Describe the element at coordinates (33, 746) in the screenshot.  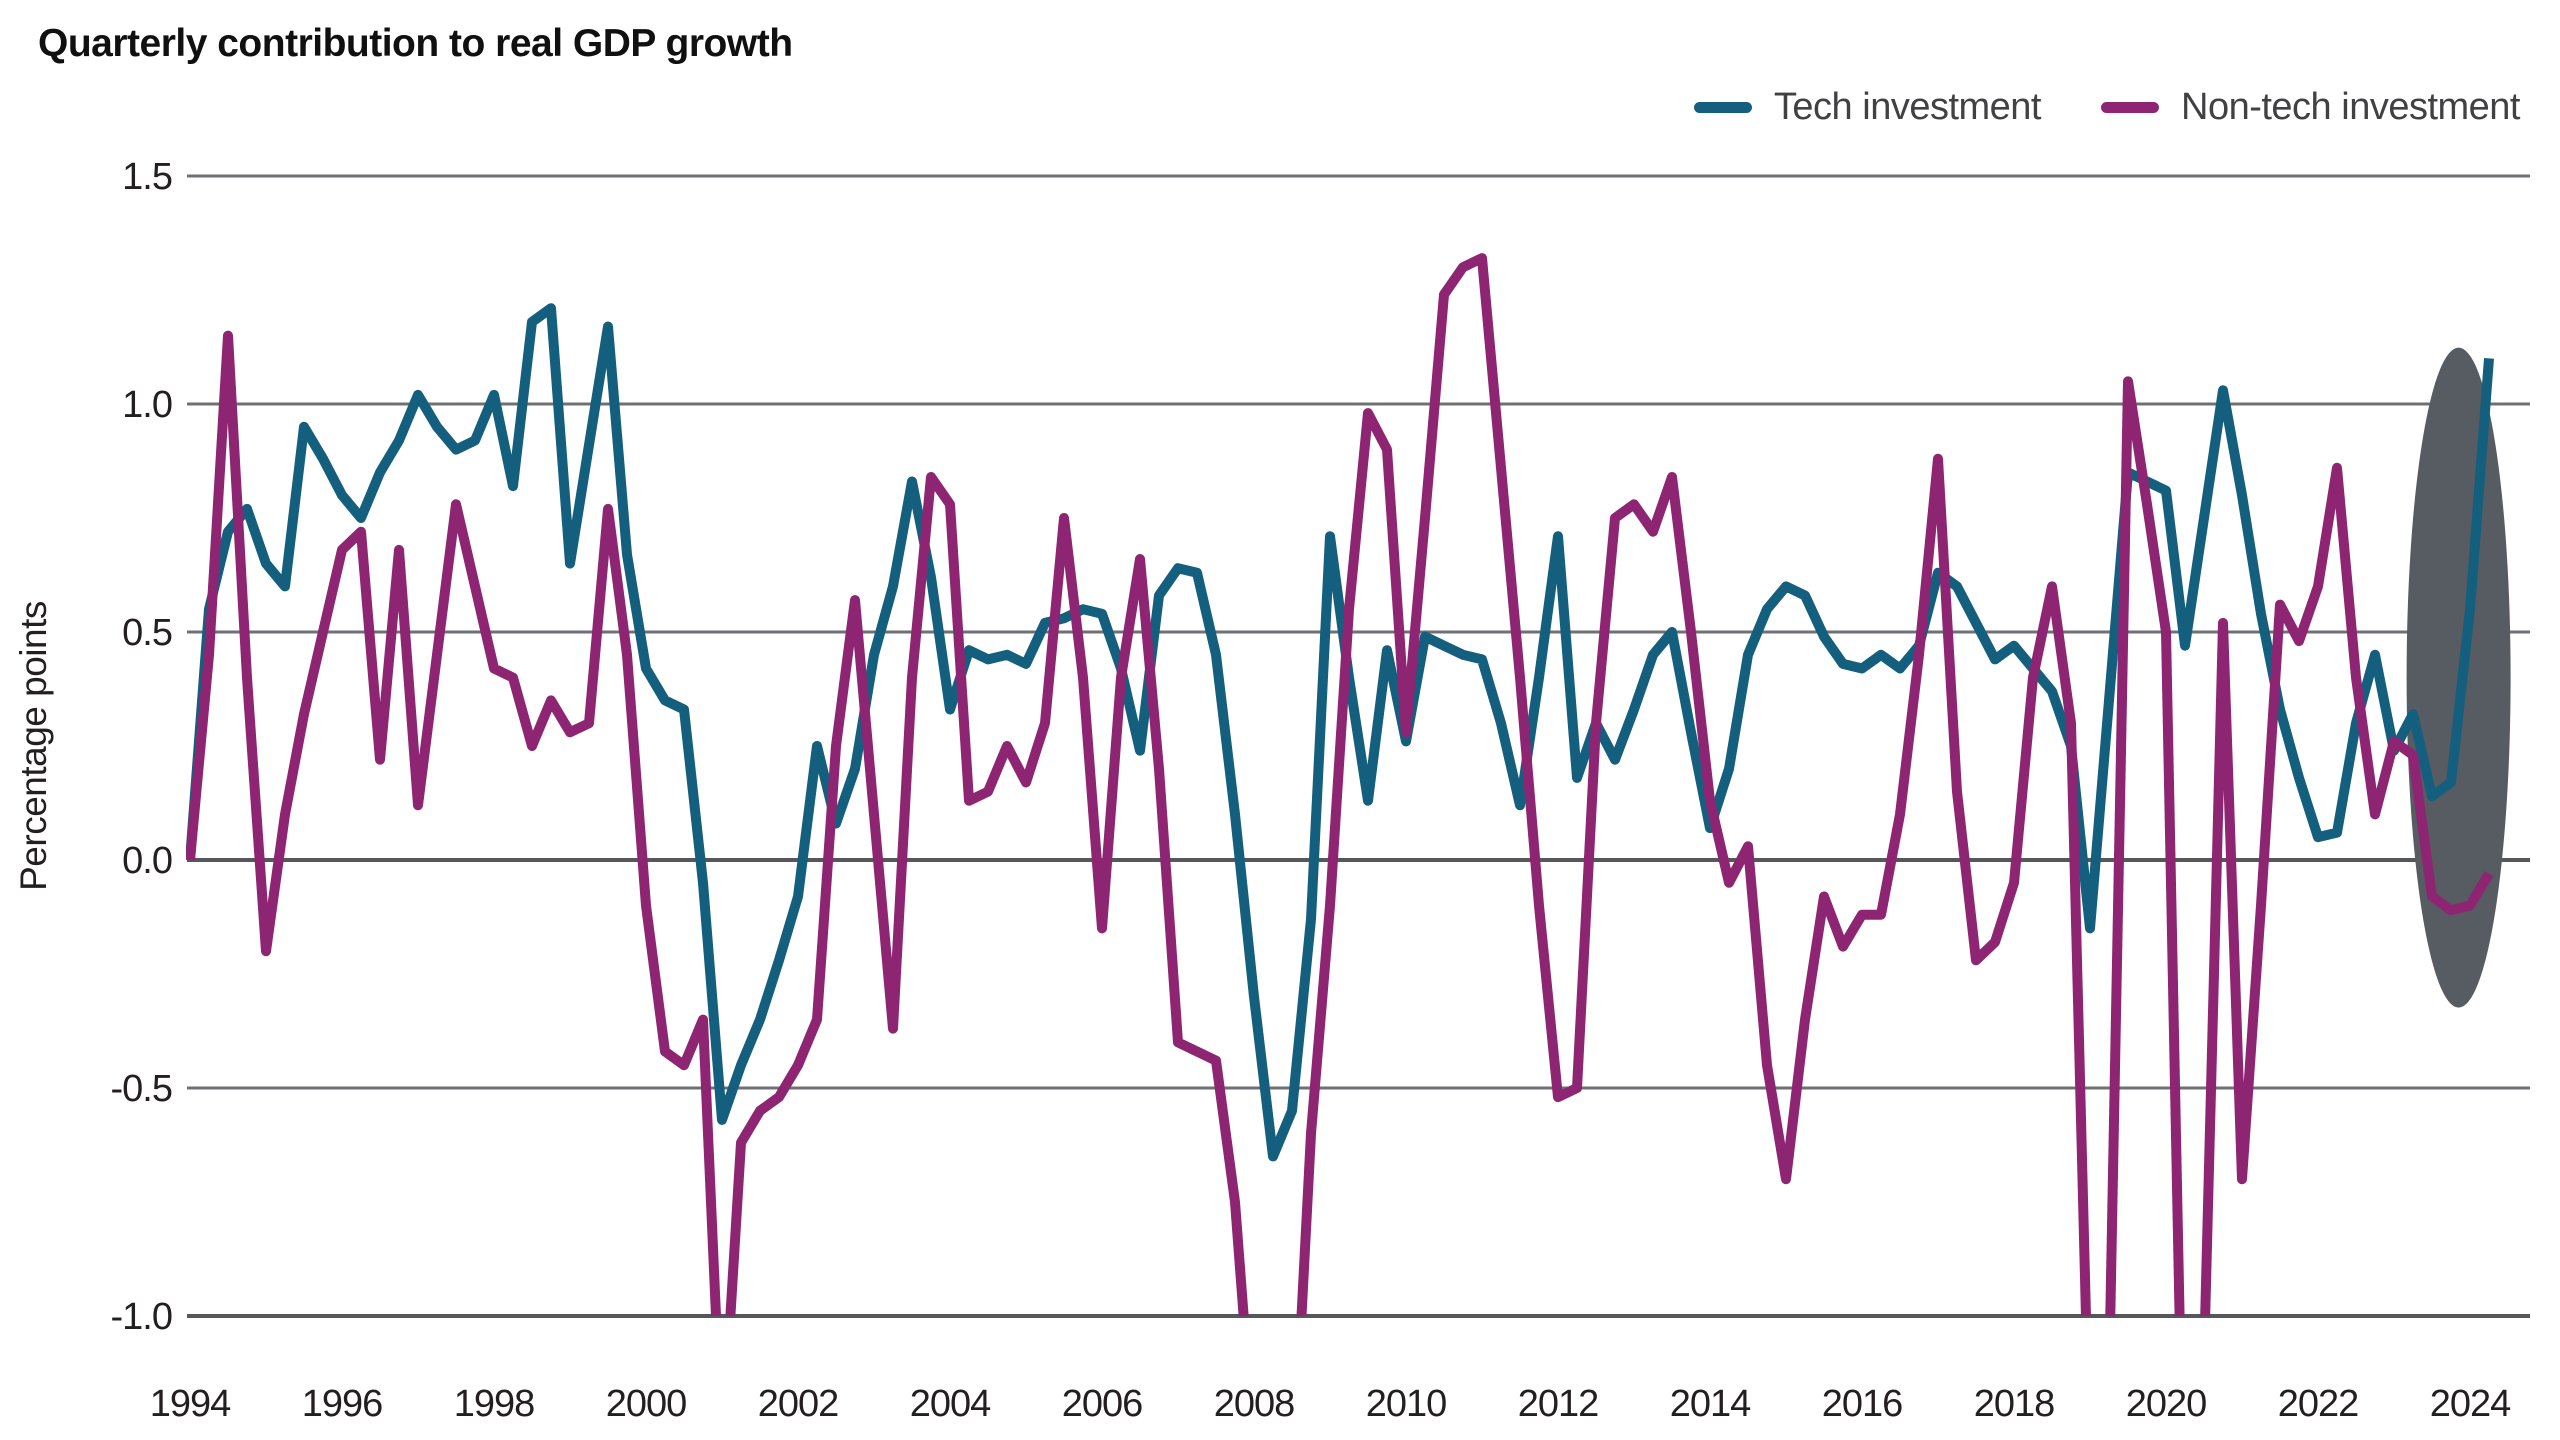
I see `y-axis-title: Percentage points` at that location.